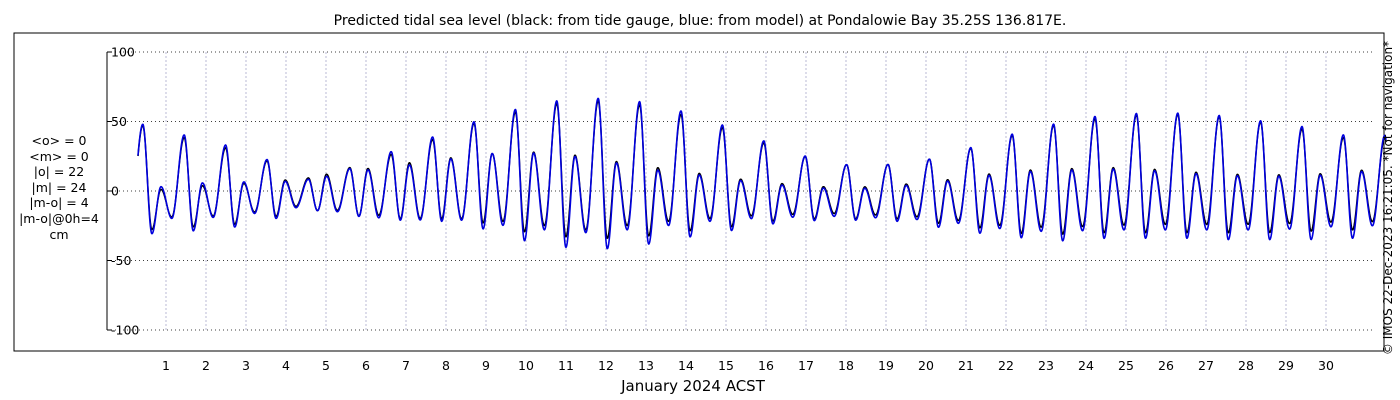 The image size is (1400, 400). I want to click on x-tick-label: 30, so click(1326, 365).